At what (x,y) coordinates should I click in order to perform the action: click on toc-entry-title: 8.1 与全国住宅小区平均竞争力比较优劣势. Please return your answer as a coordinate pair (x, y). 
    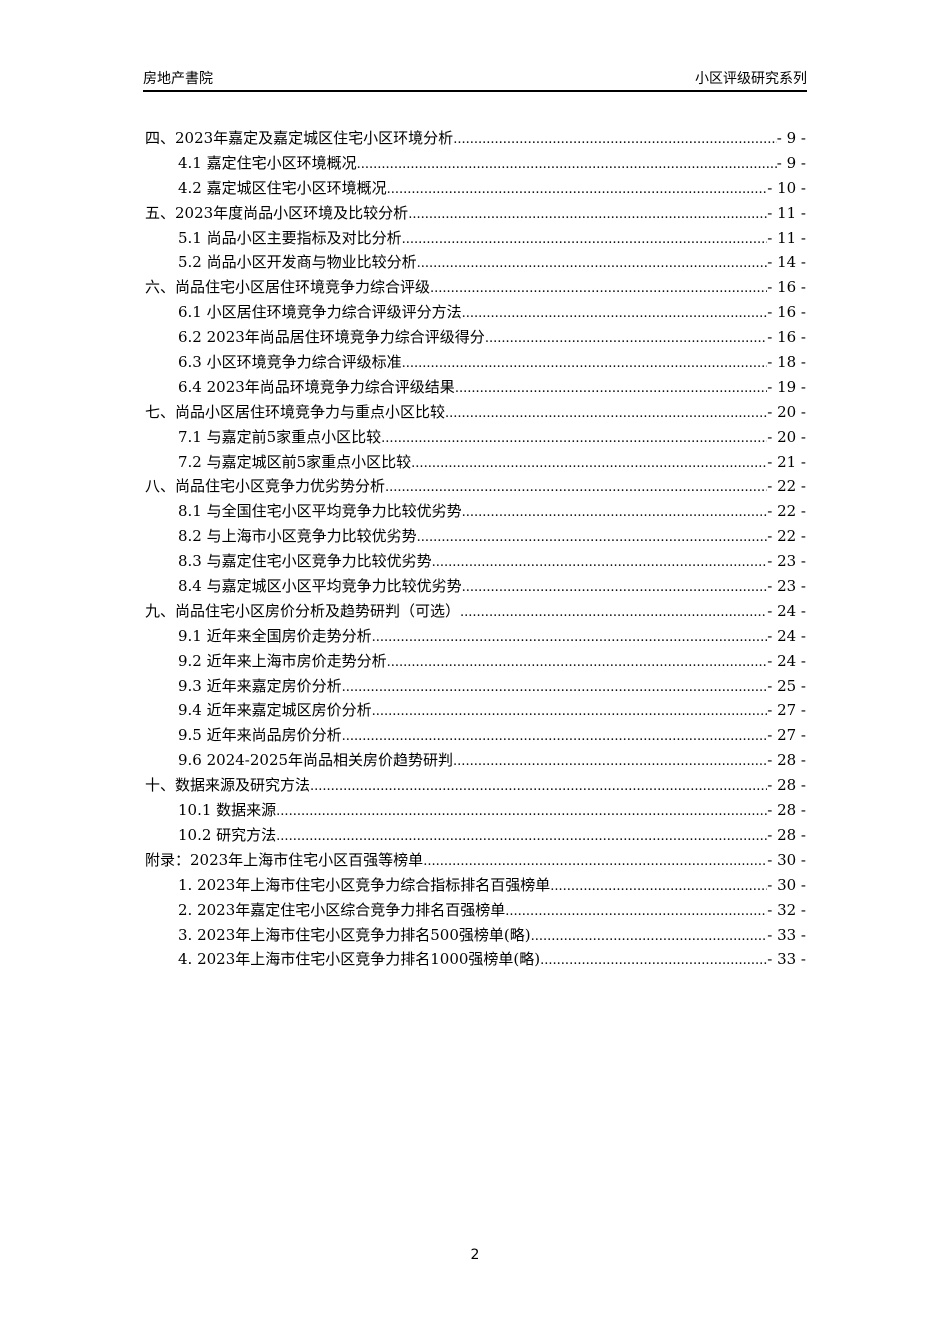
    Looking at the image, I should click on (320, 511).